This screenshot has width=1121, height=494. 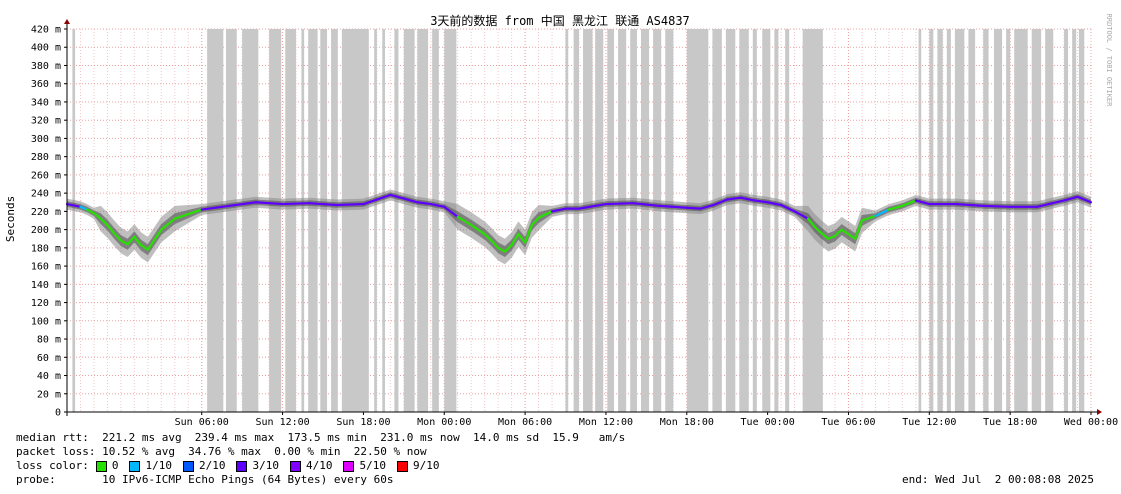 What do you see at coordinates (848, 422) in the screenshot?
I see `x-tick-label: Tue 06:00` at bounding box center [848, 422].